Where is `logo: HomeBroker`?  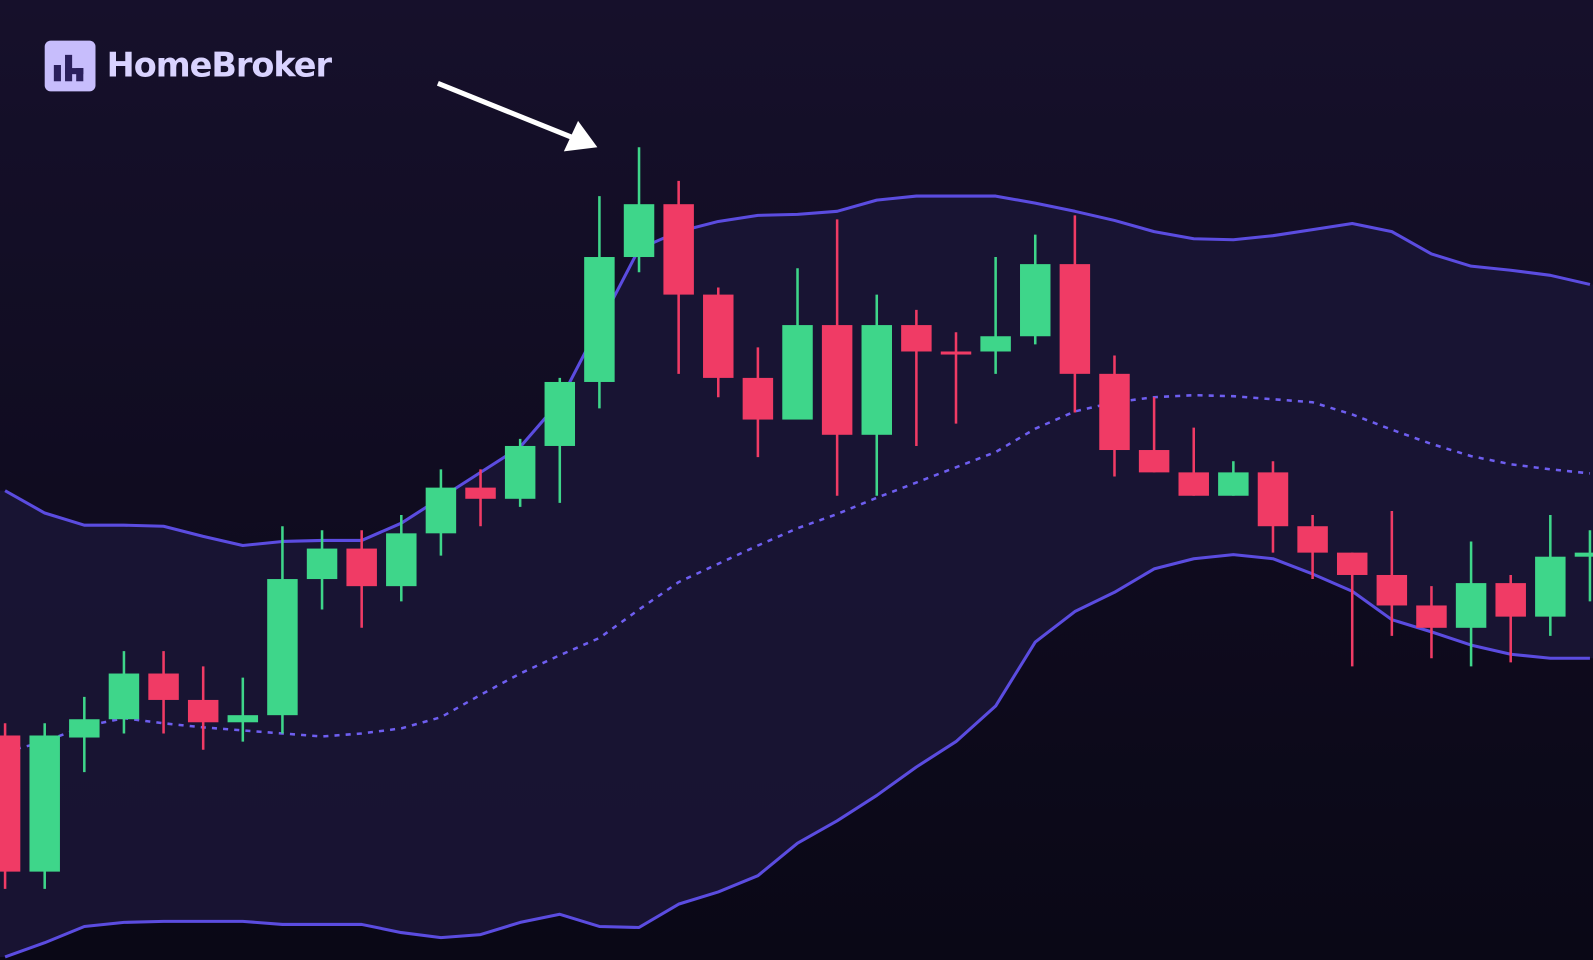 logo: HomeBroker is located at coordinates (189, 66).